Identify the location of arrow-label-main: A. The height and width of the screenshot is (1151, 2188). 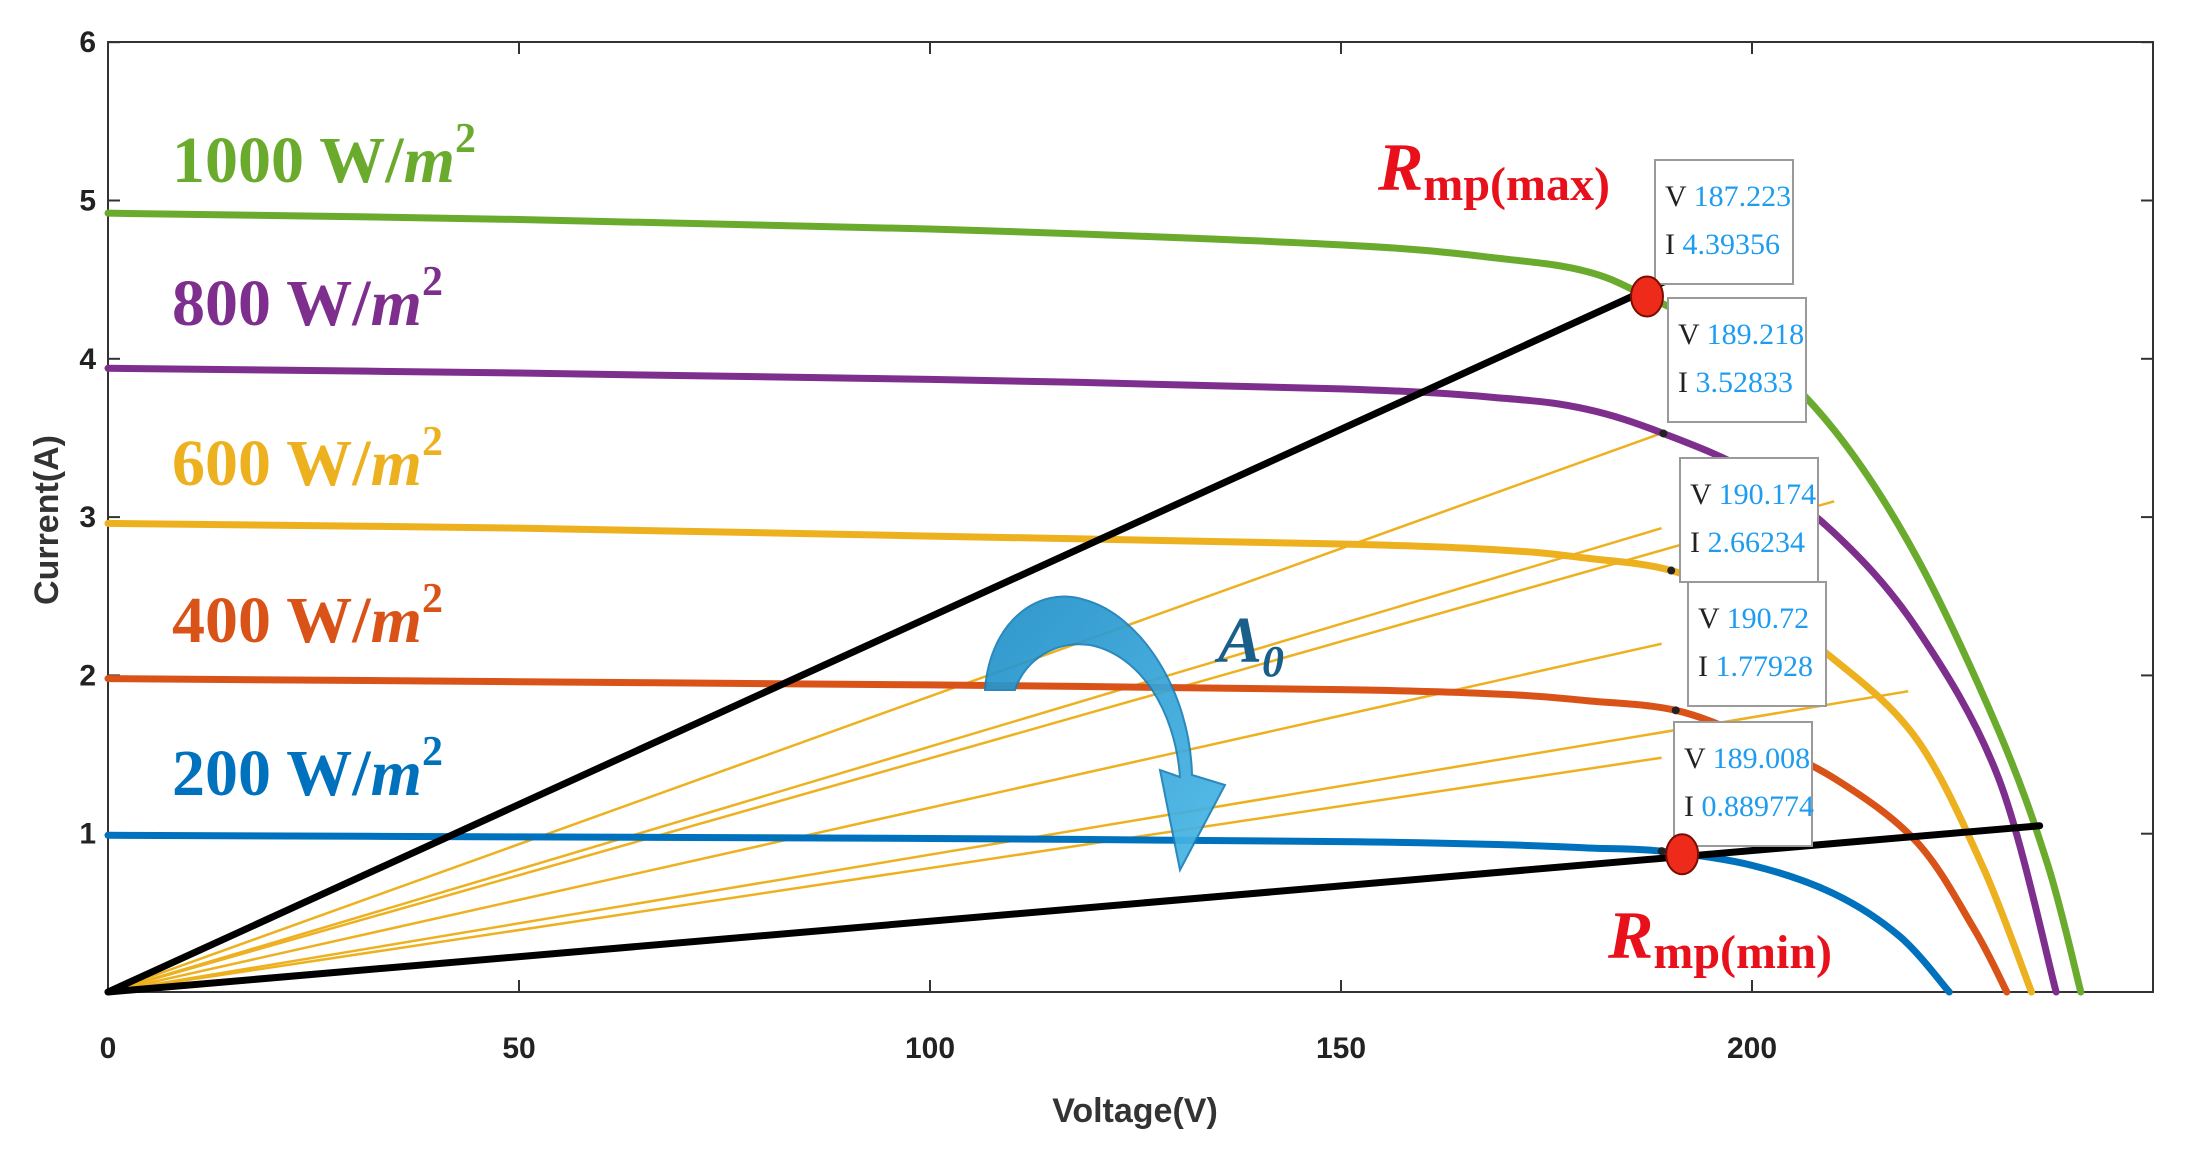
(1238, 640).